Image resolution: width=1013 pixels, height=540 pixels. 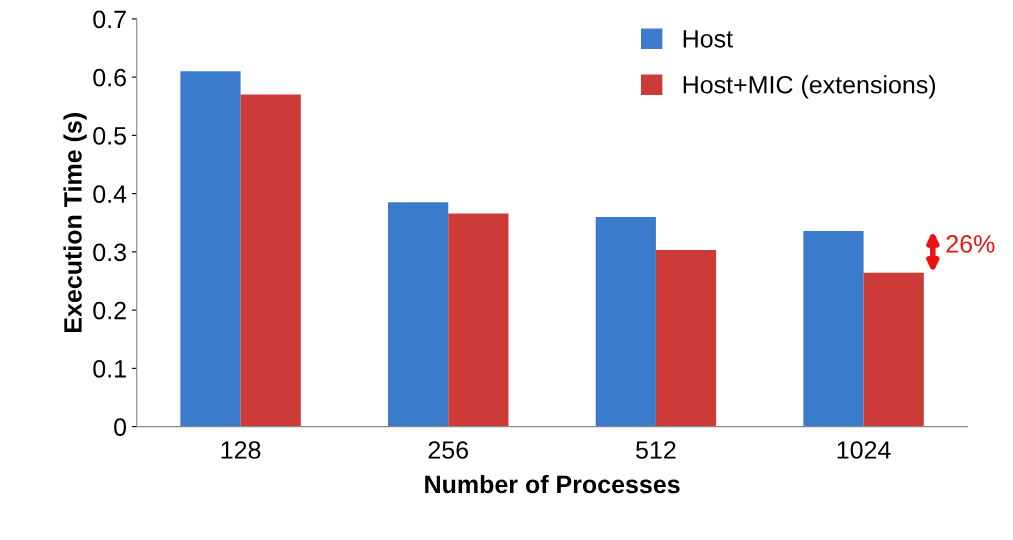 What do you see at coordinates (120, 427) in the screenshot?
I see `y-tick-label: 0` at bounding box center [120, 427].